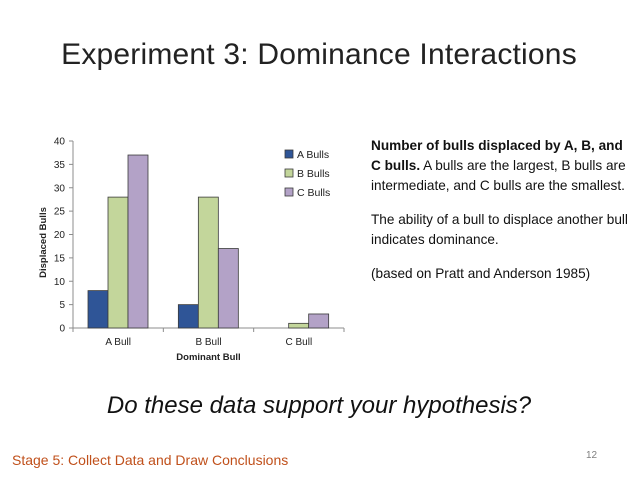 The height and width of the screenshot is (478, 638). What do you see at coordinates (592, 455) in the screenshot?
I see `page-number: 12` at bounding box center [592, 455].